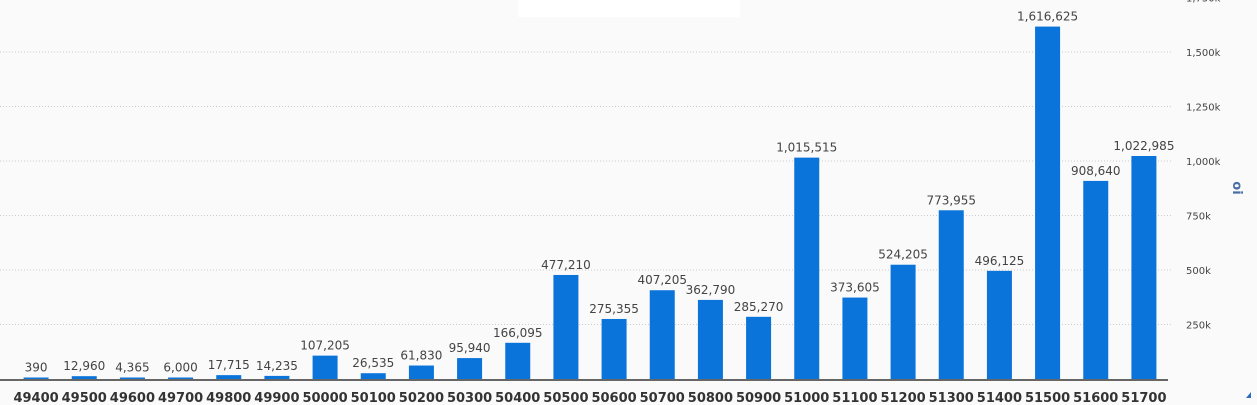  Describe the element at coordinates (711, 290) in the screenshot. I see `data-label: 362,790` at that location.